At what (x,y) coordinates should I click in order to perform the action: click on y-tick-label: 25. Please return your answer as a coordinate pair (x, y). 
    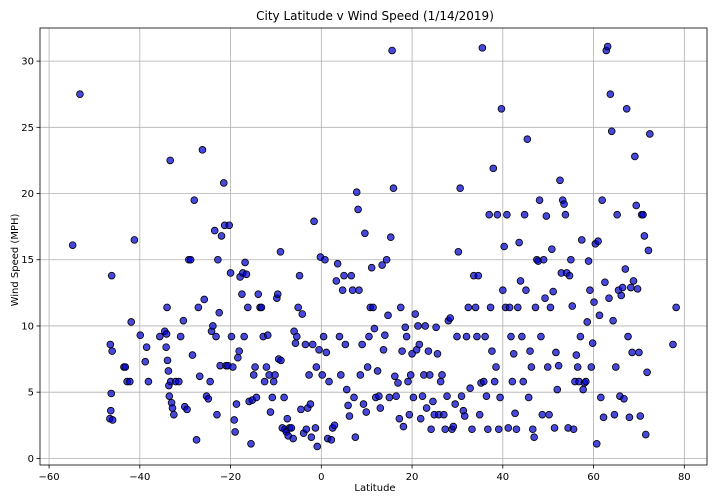
    Looking at the image, I should click on (27, 128).